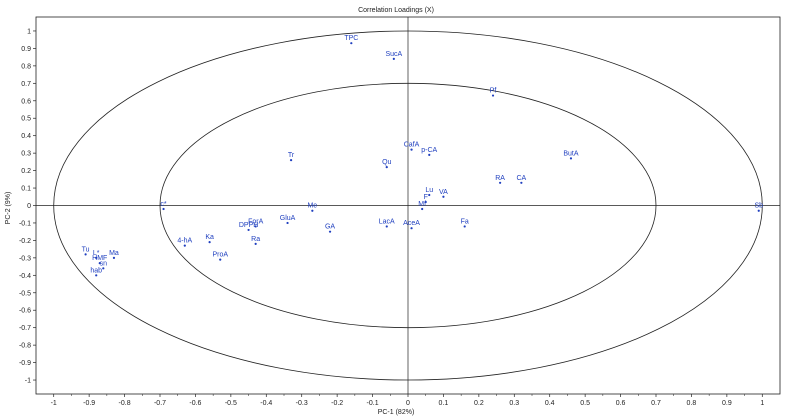 The height and width of the screenshot is (420, 793). I want to click on x-tick-label: 0.7, so click(656, 403).